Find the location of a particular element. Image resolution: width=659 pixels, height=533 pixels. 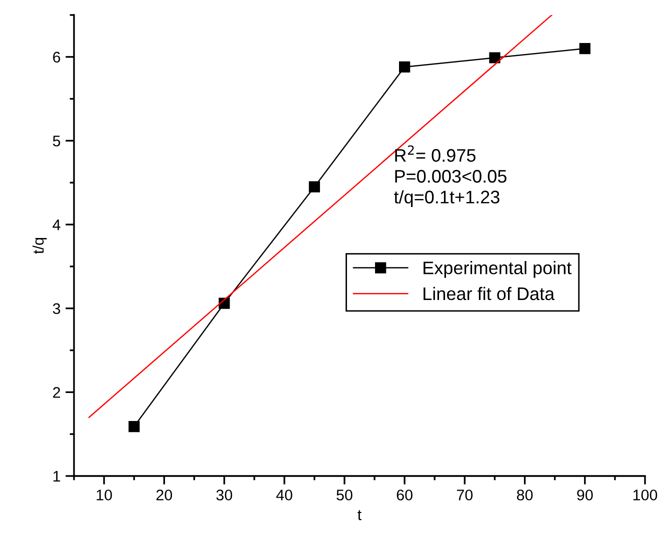

x-tick-label: 40 is located at coordinates (284, 495).